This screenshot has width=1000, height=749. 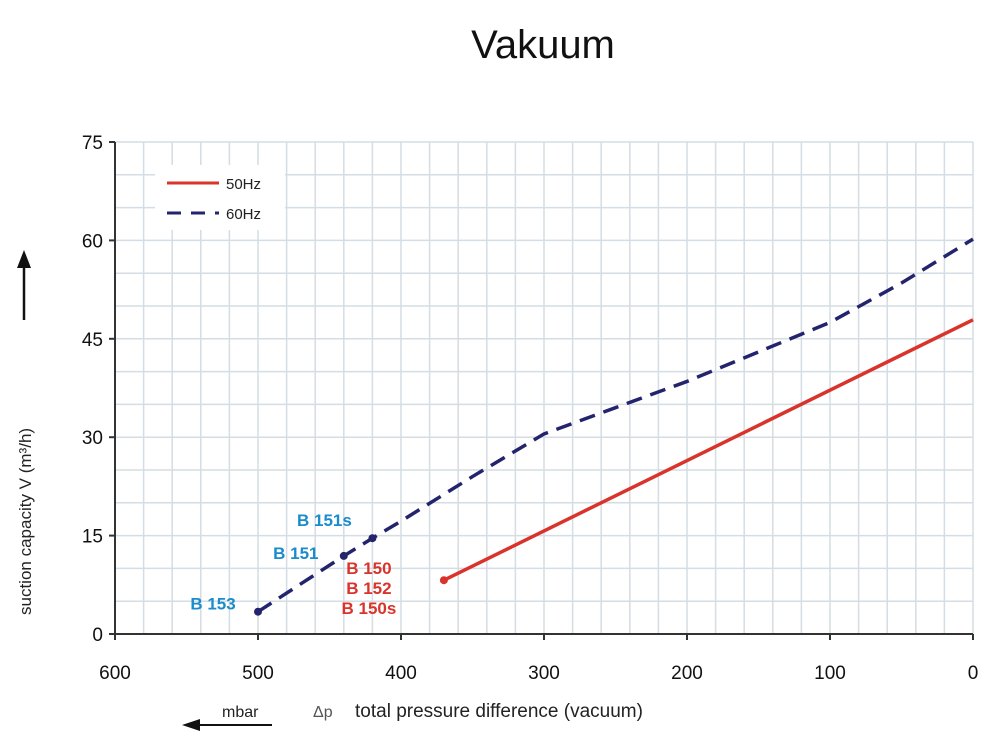 I want to click on x-tick-label: 100, so click(x=830, y=673).